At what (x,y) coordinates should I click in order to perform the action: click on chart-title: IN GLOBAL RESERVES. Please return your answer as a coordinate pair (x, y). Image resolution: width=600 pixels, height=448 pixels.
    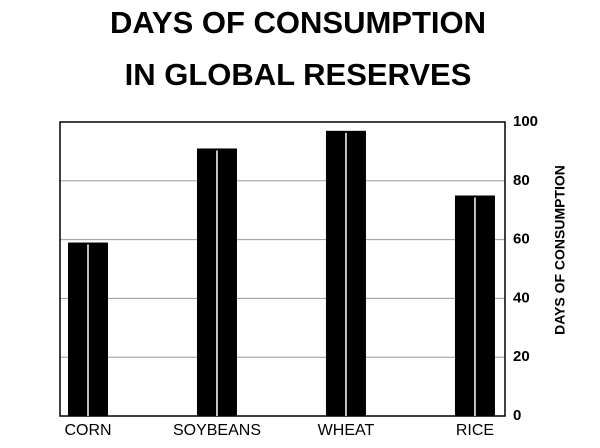
    Looking at the image, I should click on (298, 74).